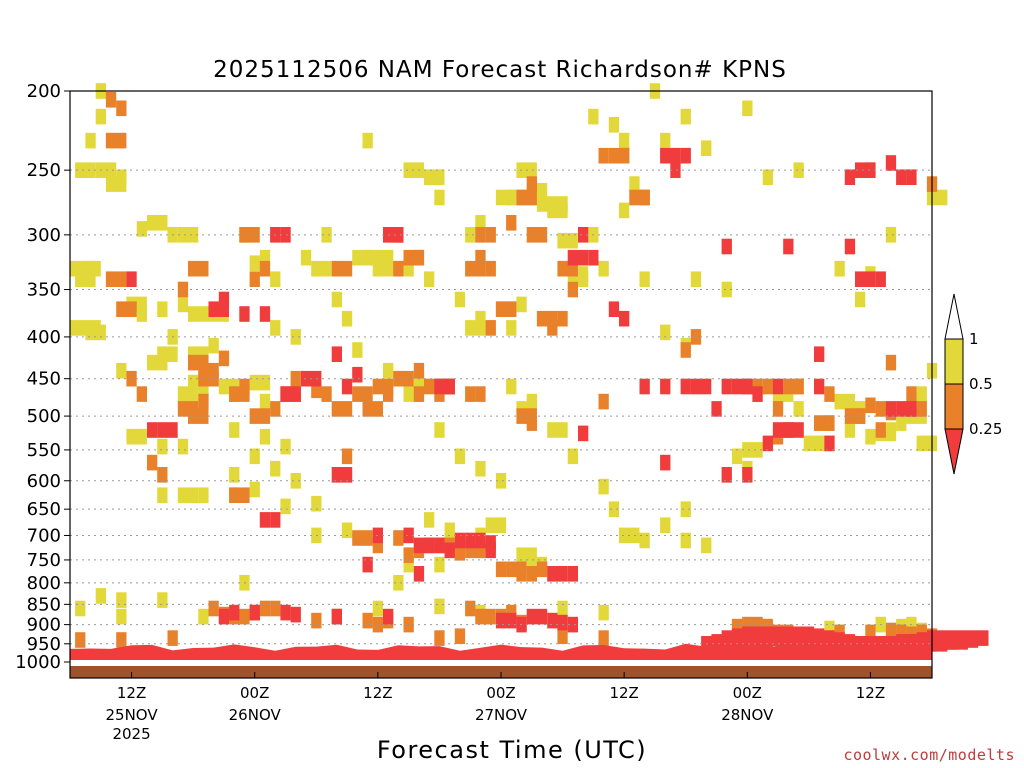  I want to click on x-tick-label: 00Z, so click(254, 693).